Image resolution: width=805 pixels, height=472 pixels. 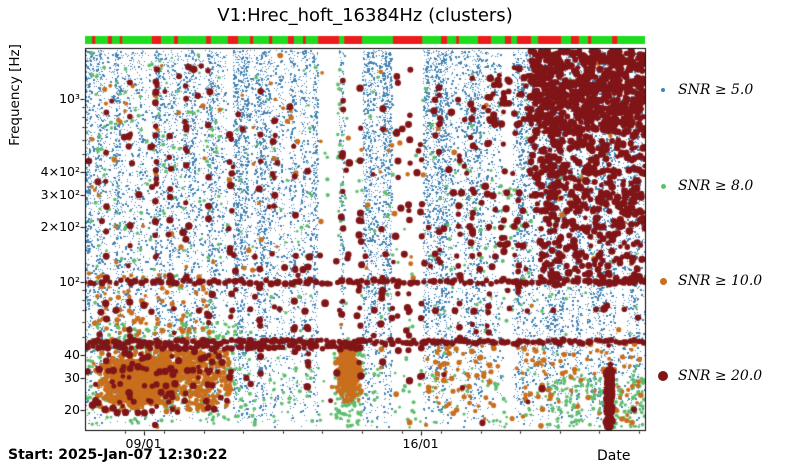 I want to click on legend-label-snr-20: SNR ≥ 20.0, so click(x=720, y=376).